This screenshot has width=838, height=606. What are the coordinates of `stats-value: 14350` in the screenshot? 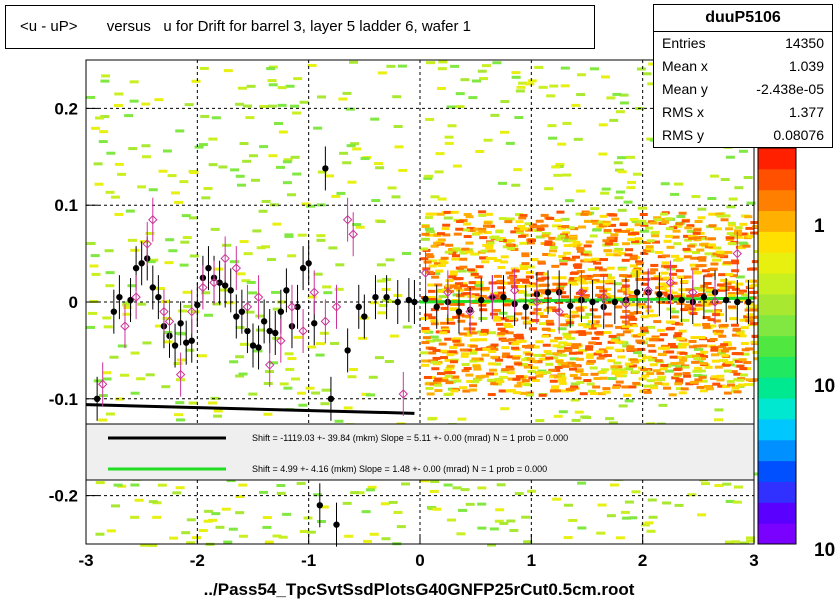 It's located at (804, 43).